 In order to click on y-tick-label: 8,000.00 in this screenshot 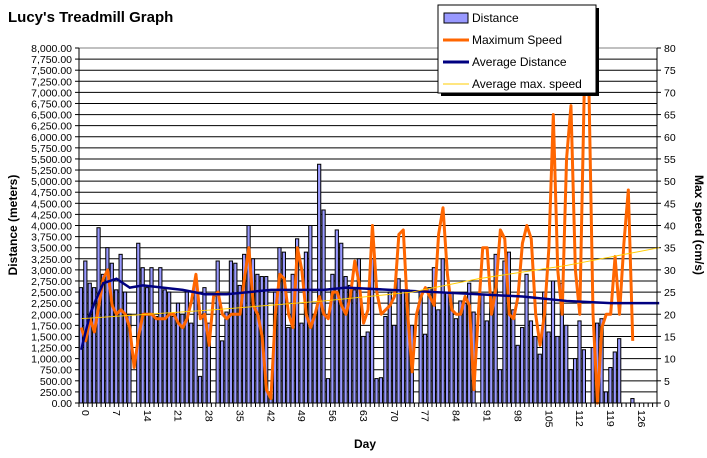, I will do `click(51, 49)`.